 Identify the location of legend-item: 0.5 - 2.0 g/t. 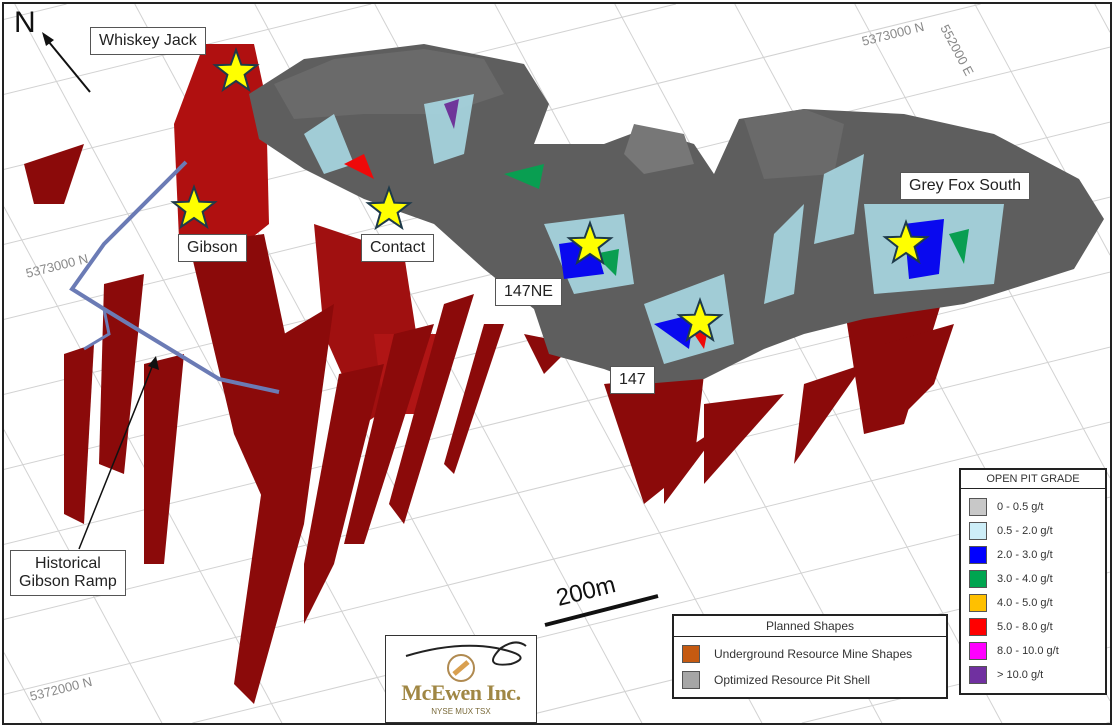
(1033, 531).